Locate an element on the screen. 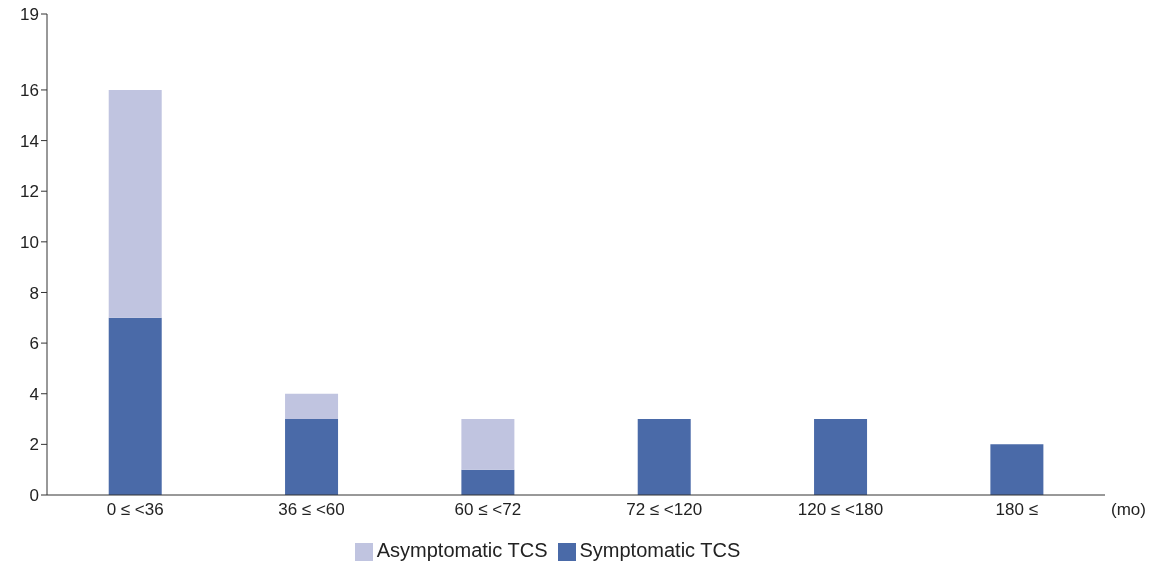 This screenshot has width=1160, height=566. y-tick-label: 8 is located at coordinates (34, 293).